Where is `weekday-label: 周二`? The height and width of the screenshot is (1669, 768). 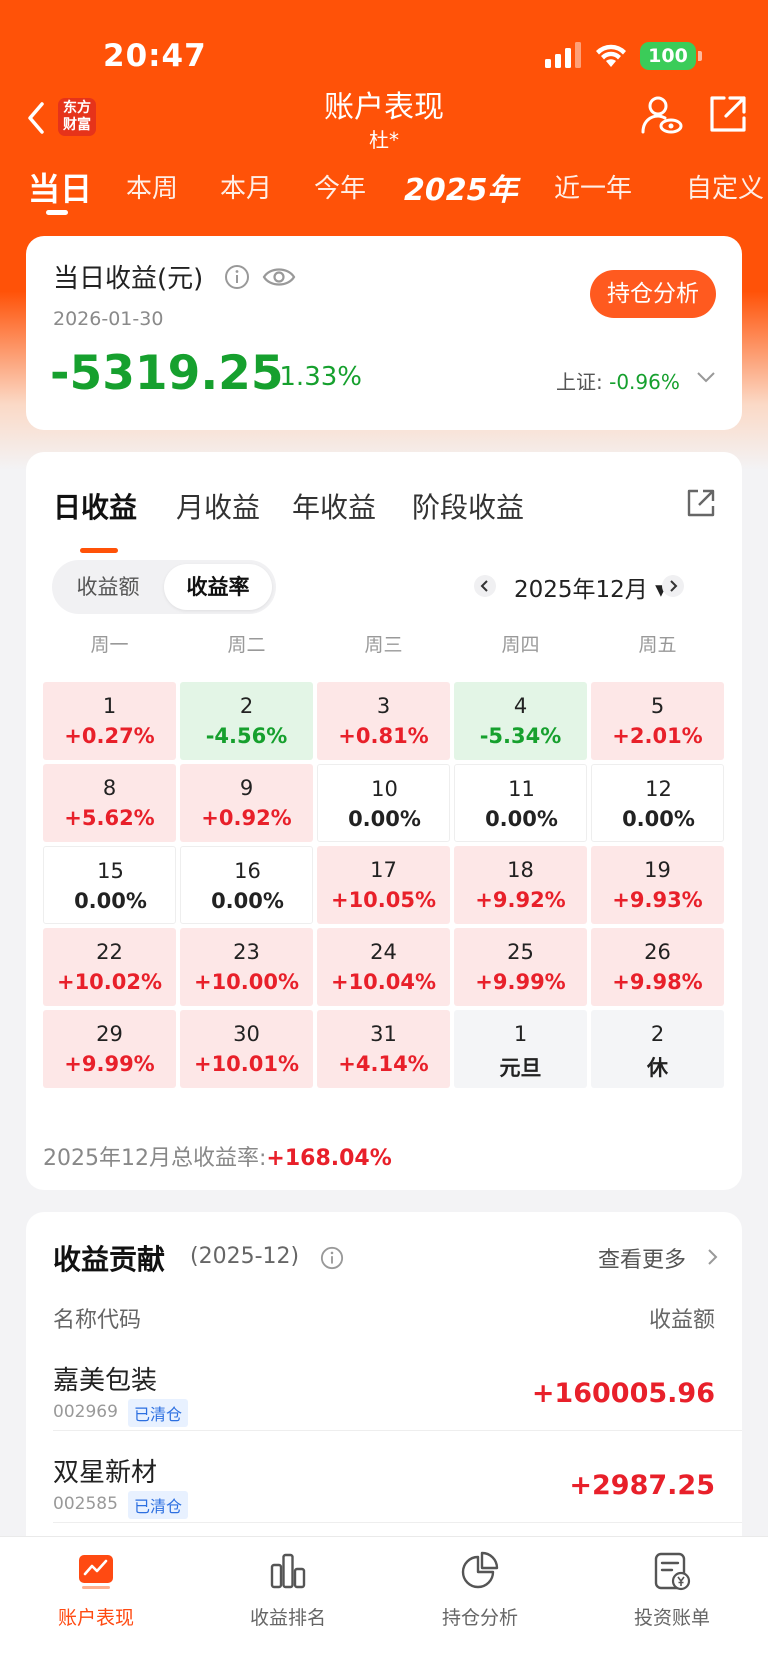 weekday-label: 周二 is located at coordinates (246, 645).